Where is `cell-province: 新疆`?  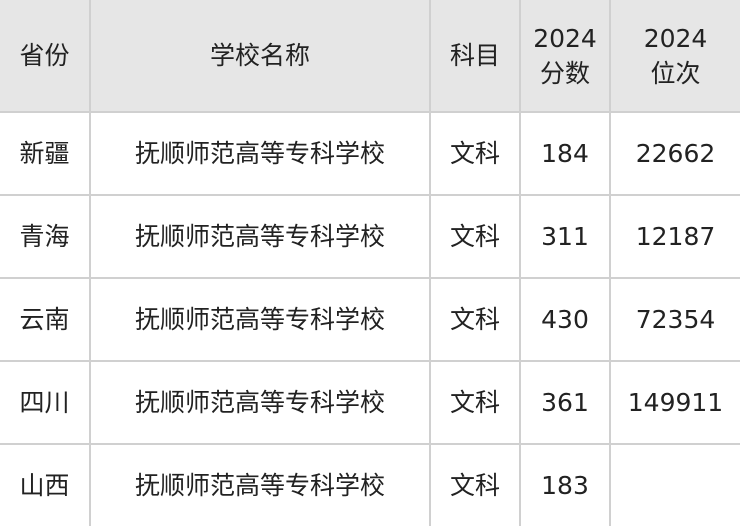 cell-province: 新疆 is located at coordinates (45, 153).